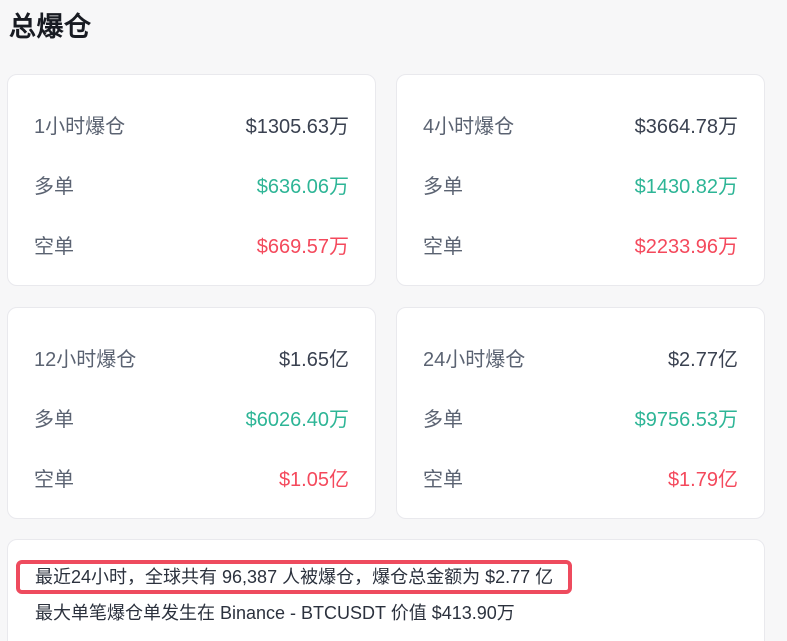 This screenshot has height=641, width=787. What do you see at coordinates (474, 360) in the screenshot?
I see `period-label: 24小时爆仓` at bounding box center [474, 360].